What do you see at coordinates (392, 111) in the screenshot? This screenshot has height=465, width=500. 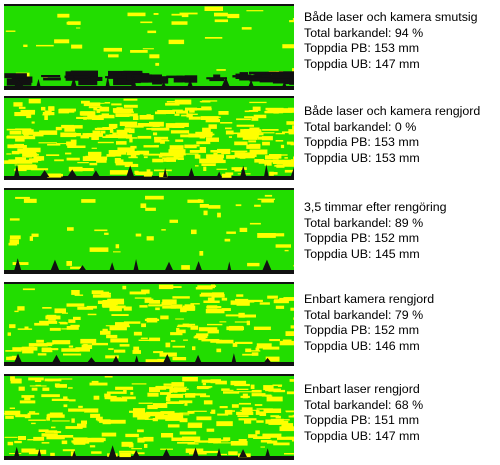 I see `panel-title: Både laser och kamera rengjord` at bounding box center [392, 111].